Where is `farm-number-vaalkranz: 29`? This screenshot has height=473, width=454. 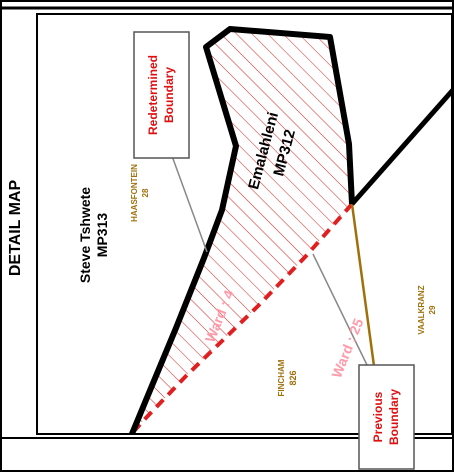 farm-number-vaalkranz: 29 is located at coordinates (432, 309).